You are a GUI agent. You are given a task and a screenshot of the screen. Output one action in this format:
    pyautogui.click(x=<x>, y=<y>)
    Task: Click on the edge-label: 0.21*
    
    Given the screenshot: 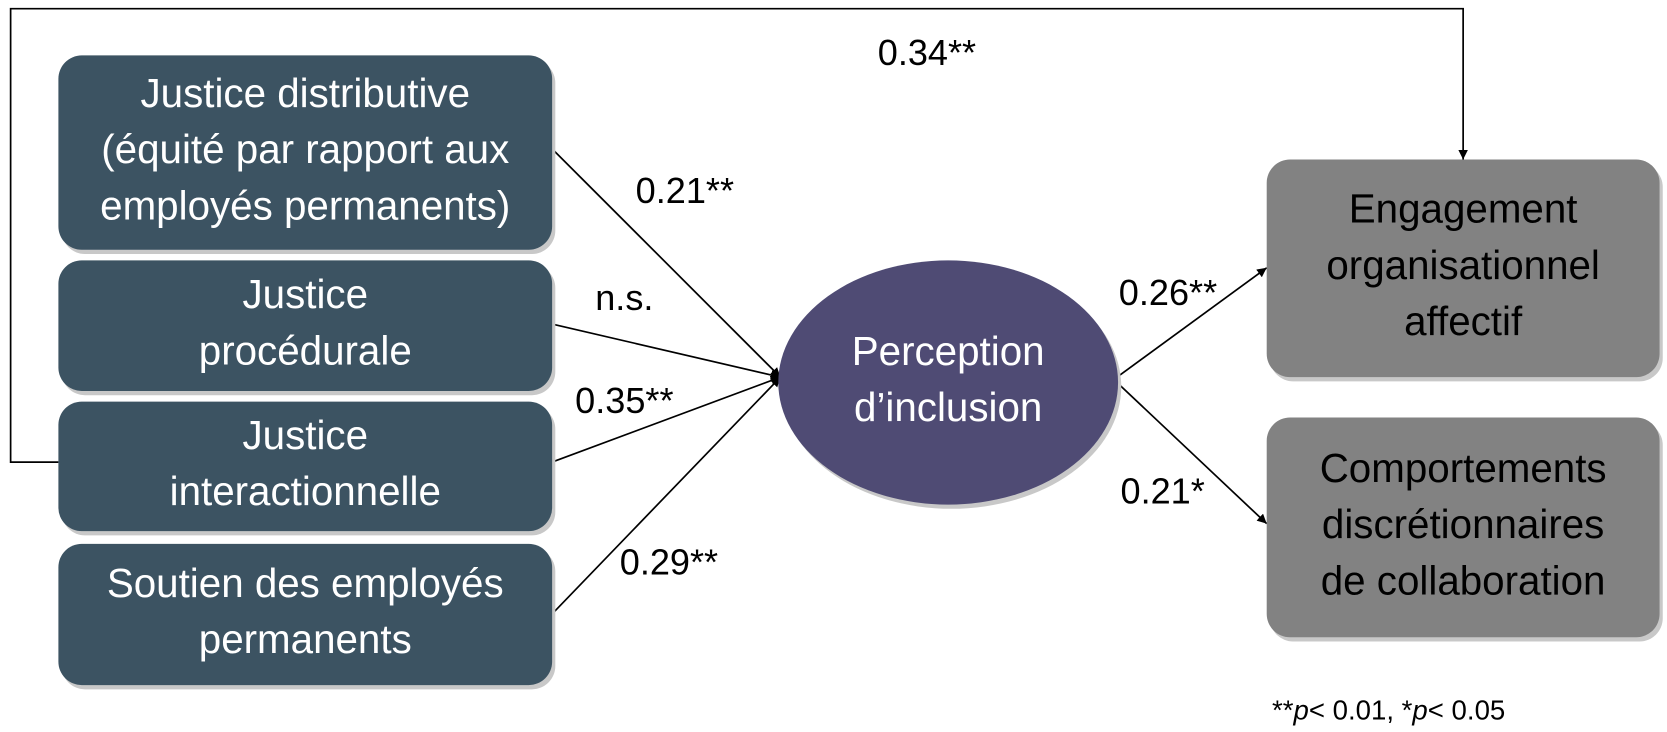 What is the action you would take?
    pyautogui.click(x=1163, y=490)
    